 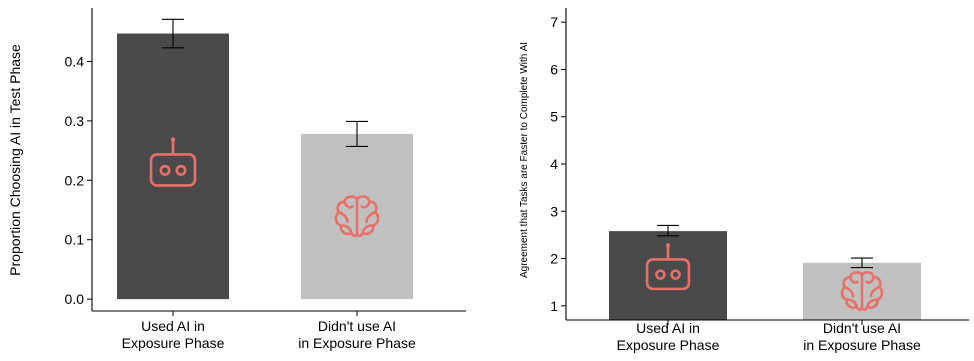 I want to click on y-tick-label: 3, so click(x=554, y=211).